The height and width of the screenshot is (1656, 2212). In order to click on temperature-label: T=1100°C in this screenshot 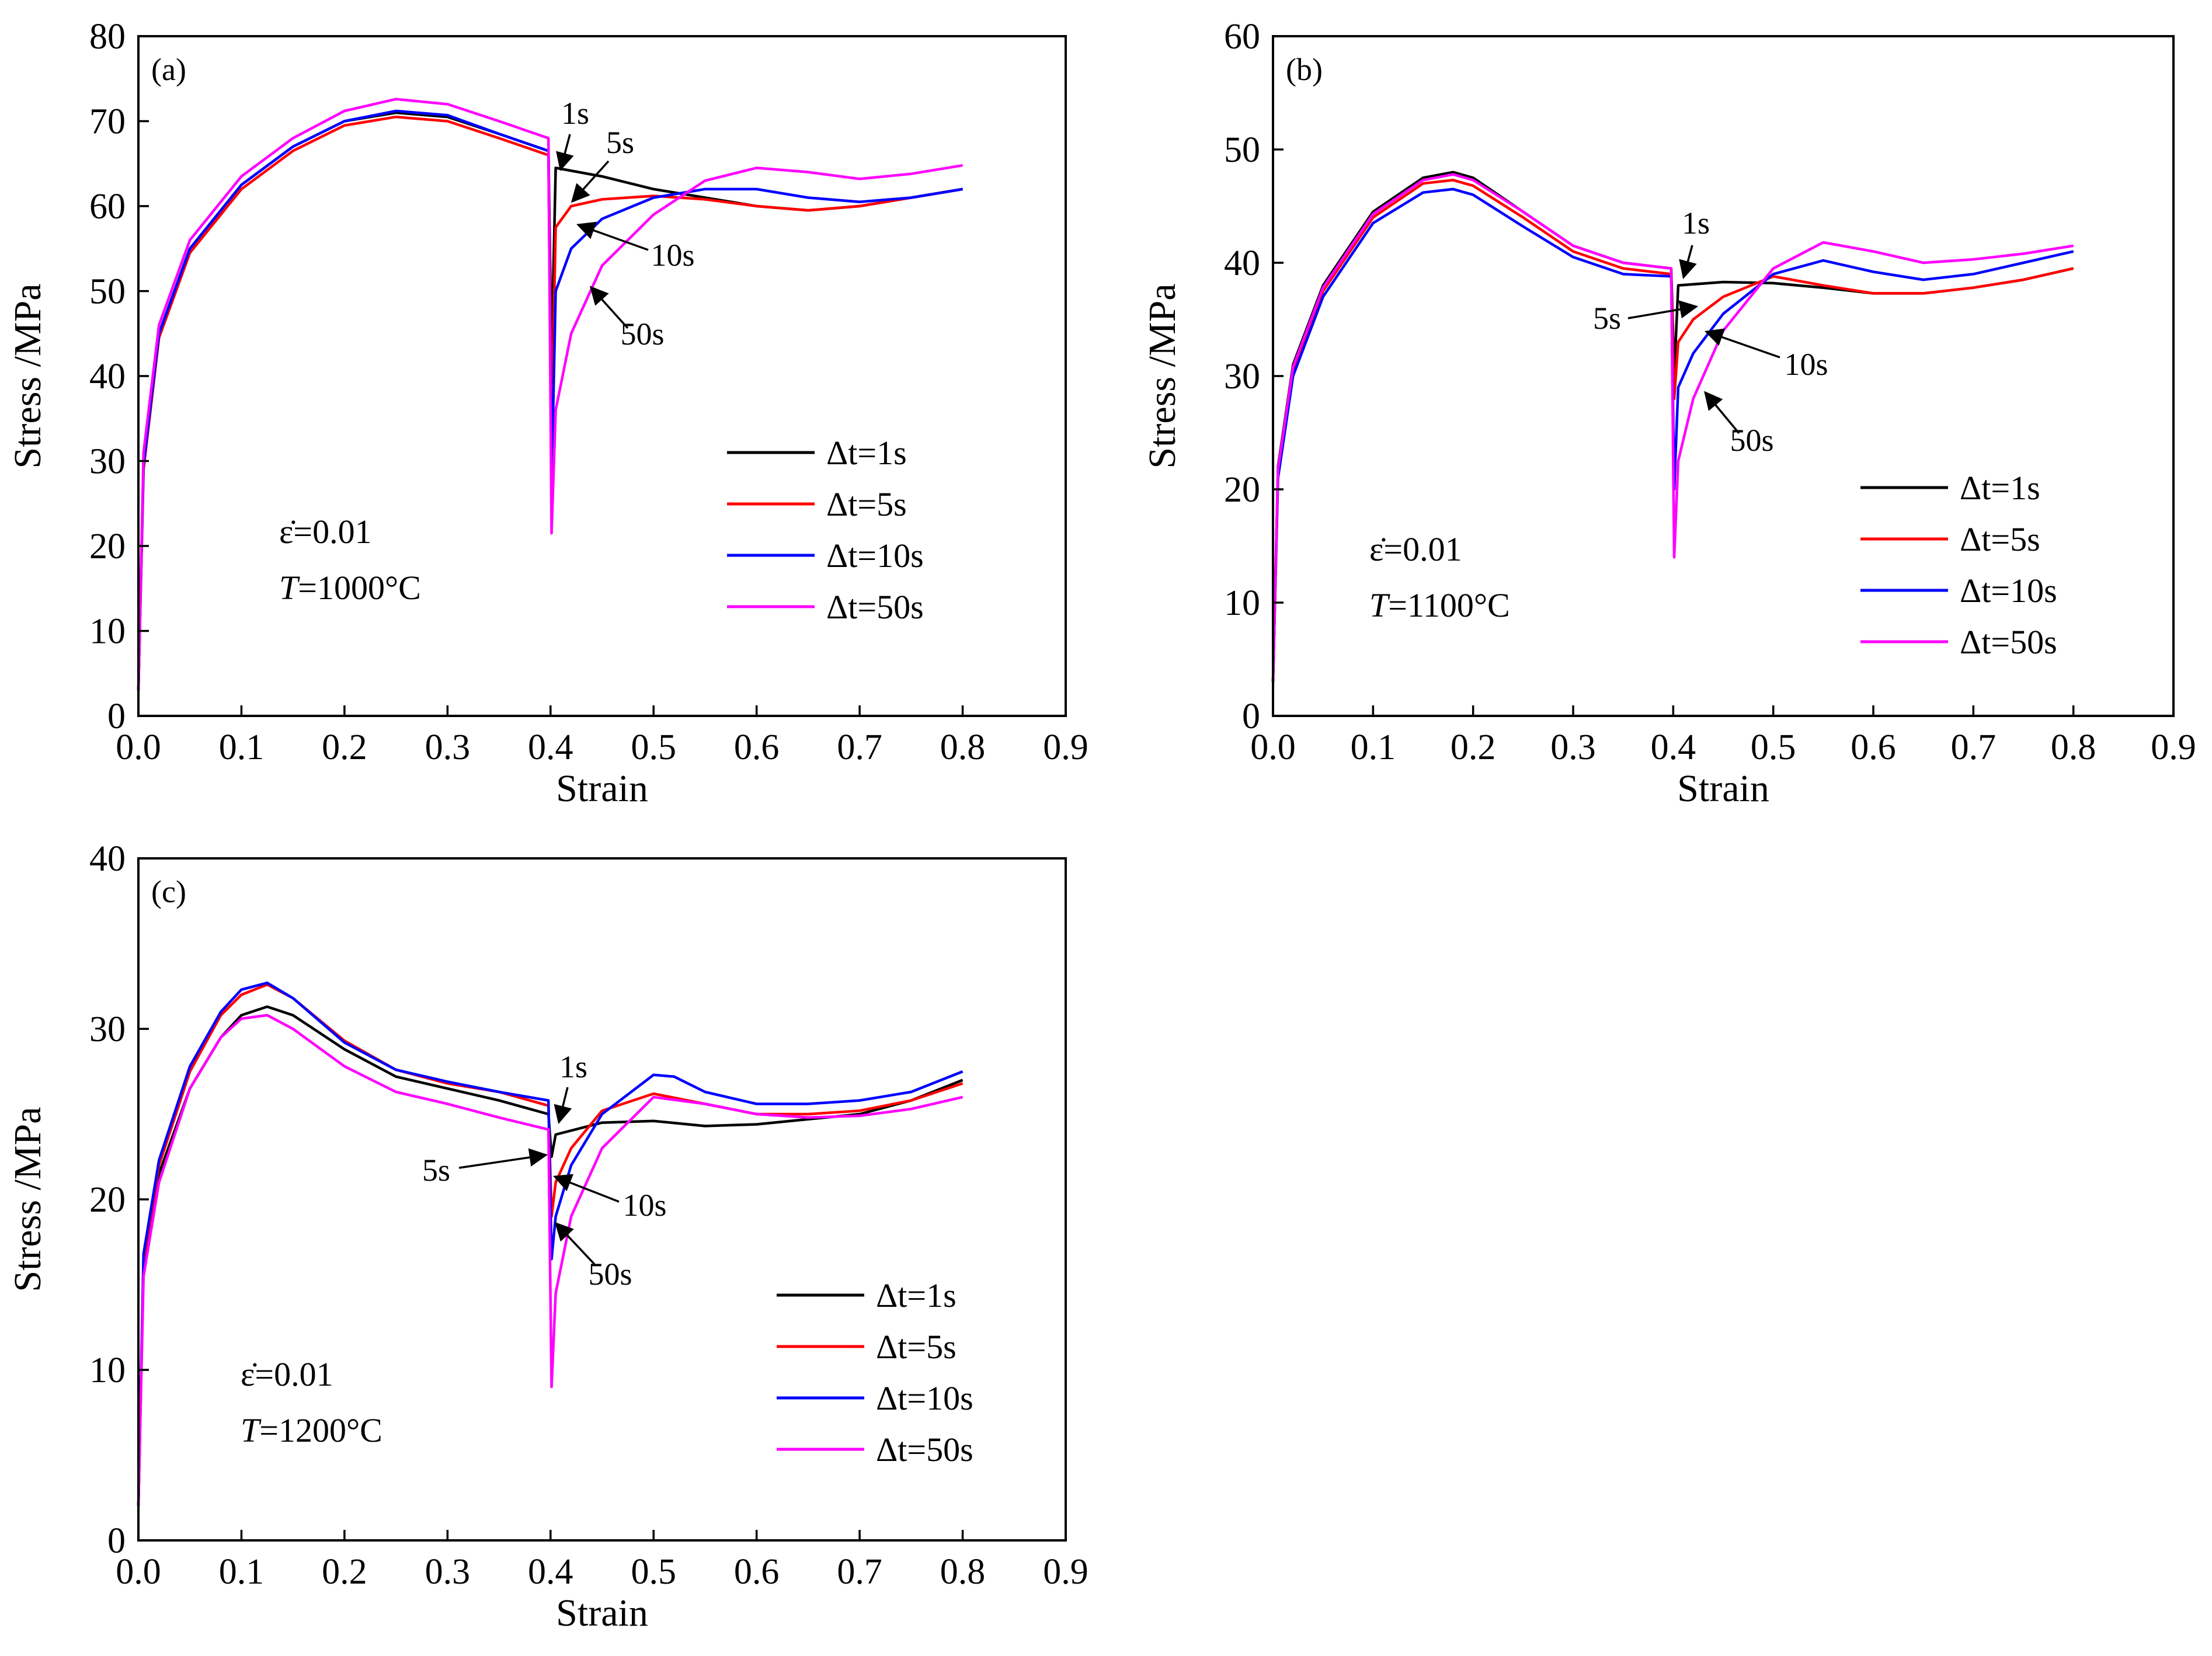, I will do `click(1440, 605)`.